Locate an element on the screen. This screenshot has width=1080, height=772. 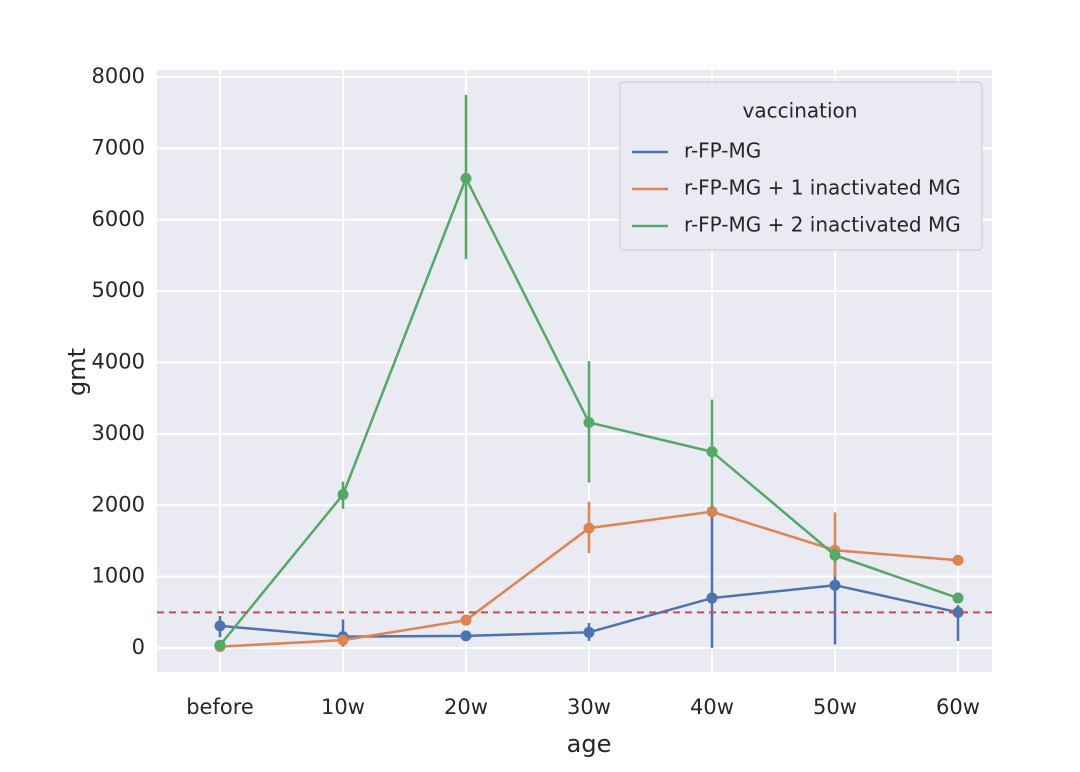
legend-title: vaccination is located at coordinates (800, 111).